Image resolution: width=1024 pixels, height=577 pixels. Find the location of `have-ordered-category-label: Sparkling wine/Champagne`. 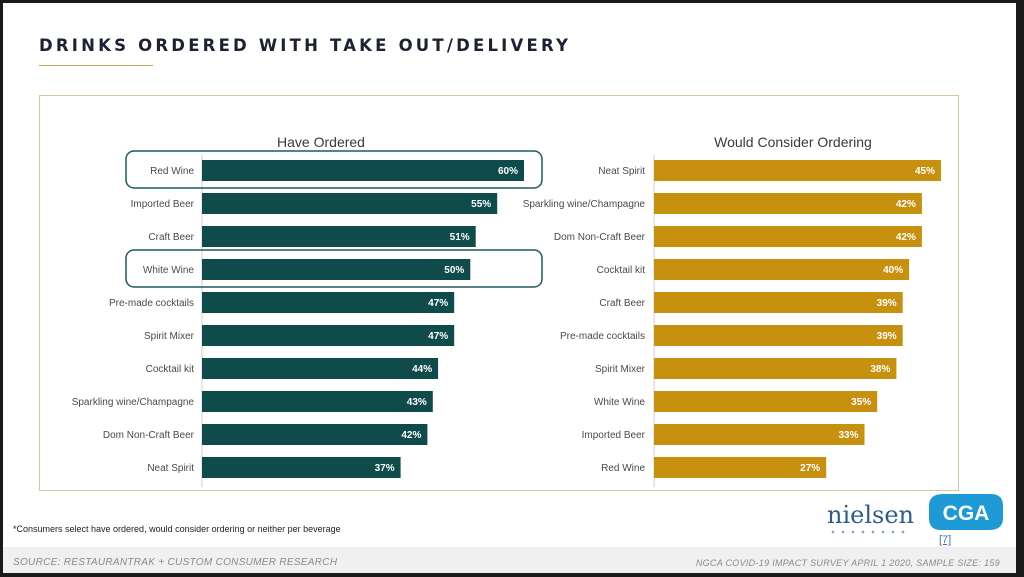

have-ordered-category-label: Sparkling wine/Champagne is located at coordinates (133, 402).